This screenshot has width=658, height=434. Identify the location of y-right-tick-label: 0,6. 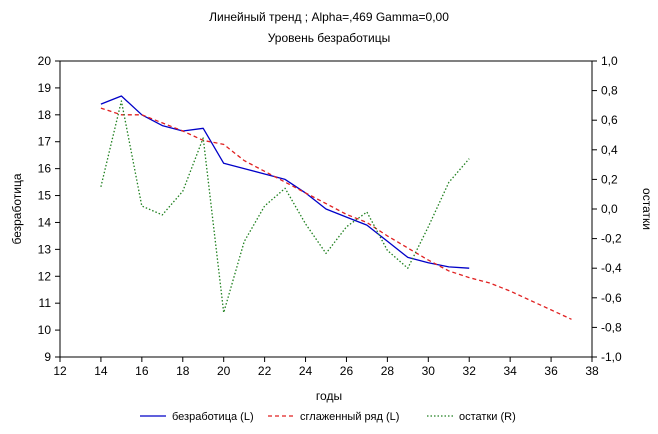
(609, 120).